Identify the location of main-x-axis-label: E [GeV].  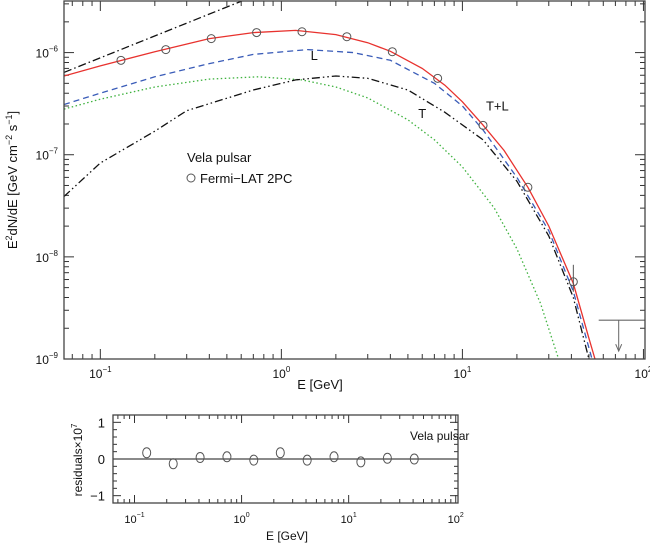
(320, 384).